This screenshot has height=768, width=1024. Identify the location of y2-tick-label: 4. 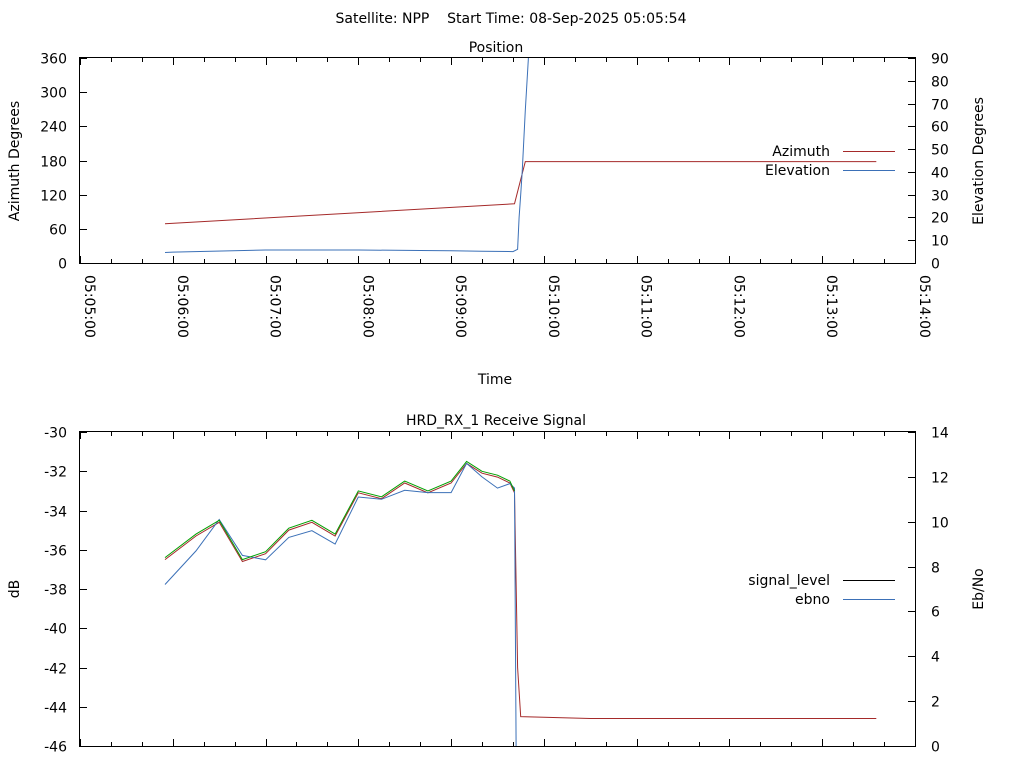
(935, 658).